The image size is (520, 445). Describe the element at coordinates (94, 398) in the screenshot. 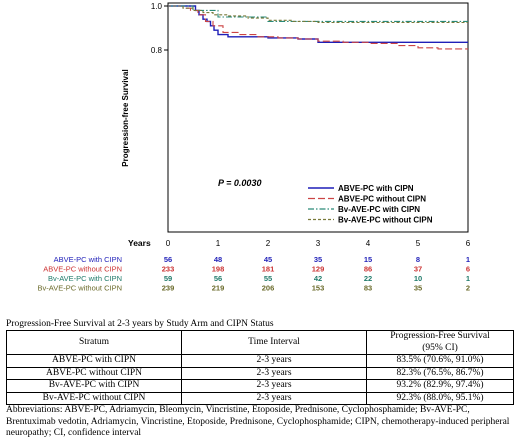

I see `stratum-cell: Bv-AVE-PC without CIPN` at that location.